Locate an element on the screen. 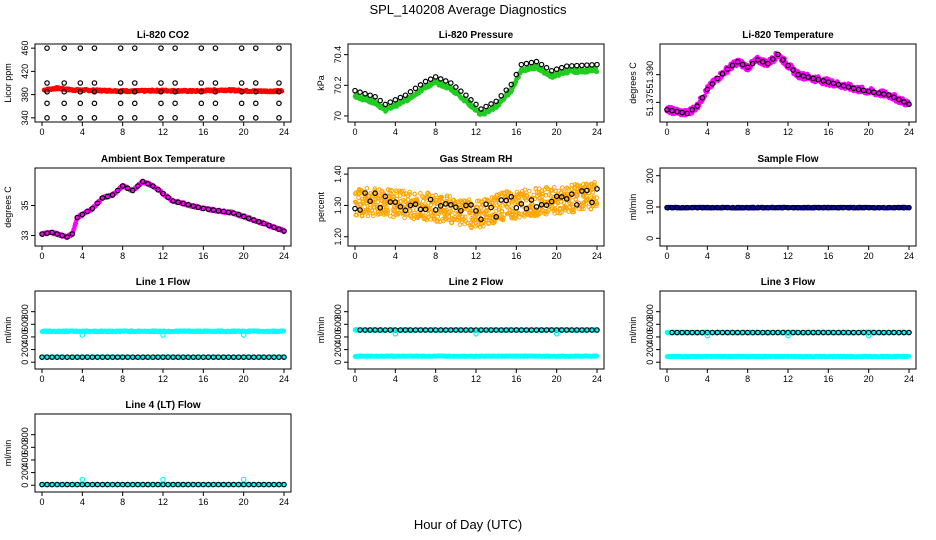 This screenshot has height=540, width=936. y-axis-label: ml/min is located at coordinates (321, 330).